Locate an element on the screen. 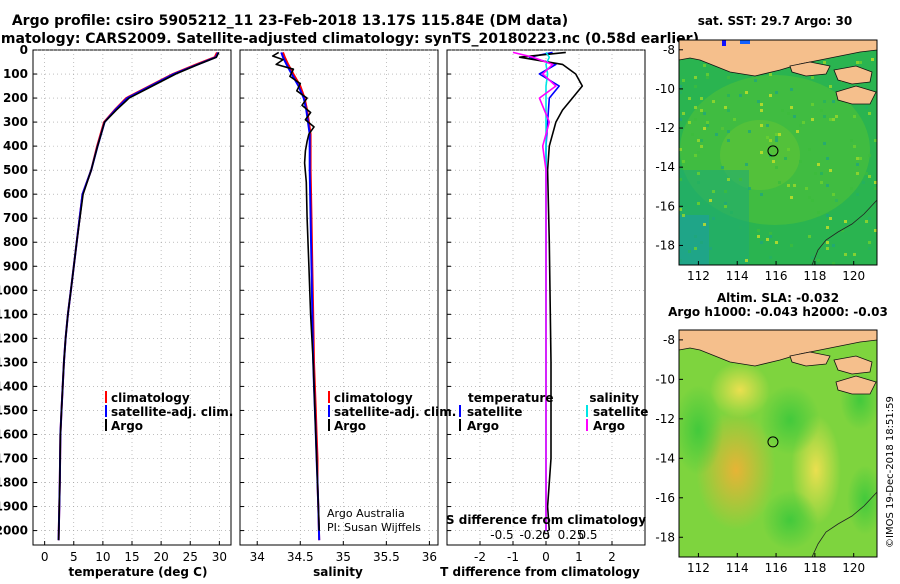  temperature-legend: climatology satellite-adj. clim. Argo is located at coordinates (169, 412).